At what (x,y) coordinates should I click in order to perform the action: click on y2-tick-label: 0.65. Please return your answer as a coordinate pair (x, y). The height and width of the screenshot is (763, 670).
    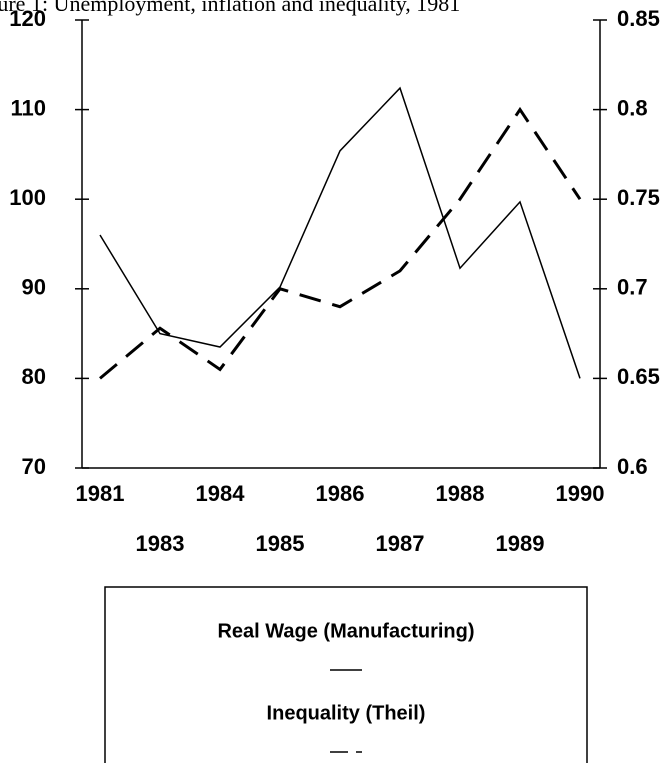
    Looking at the image, I should click on (638, 376).